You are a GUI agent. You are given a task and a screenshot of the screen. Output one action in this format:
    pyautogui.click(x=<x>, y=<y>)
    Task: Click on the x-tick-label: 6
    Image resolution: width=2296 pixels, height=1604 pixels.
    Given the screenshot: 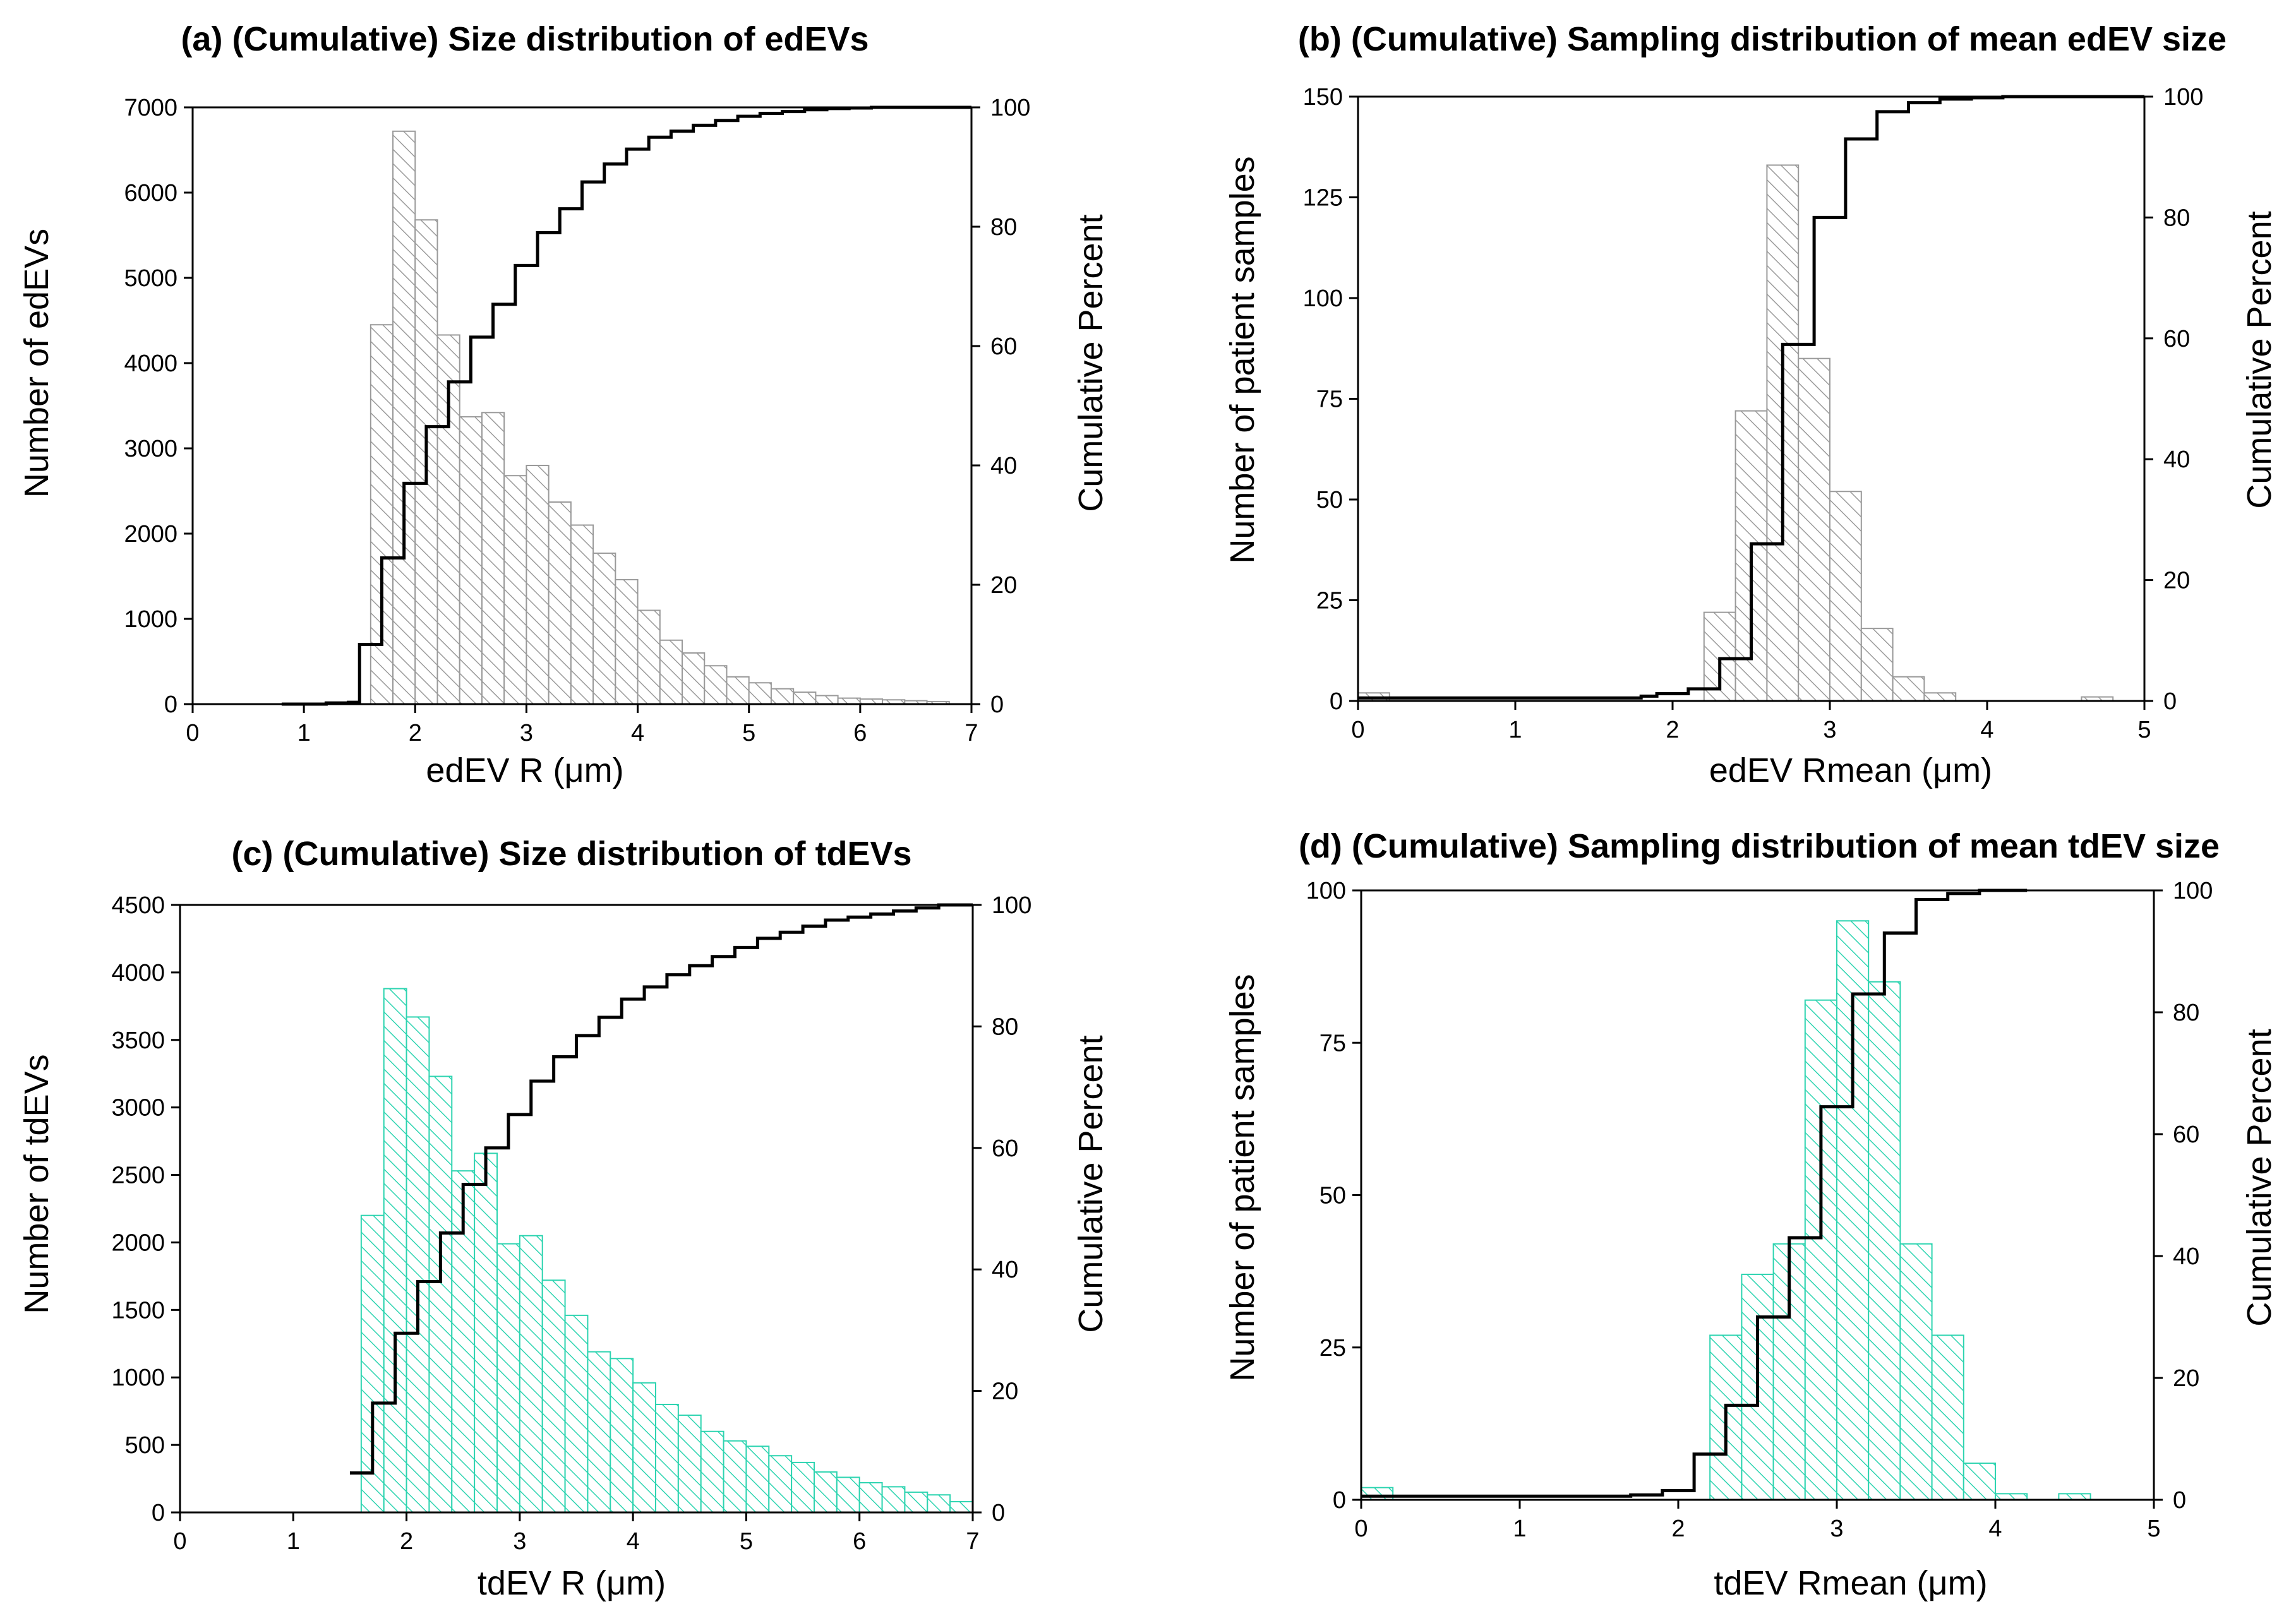 What is the action you would take?
    pyautogui.click(x=860, y=733)
    